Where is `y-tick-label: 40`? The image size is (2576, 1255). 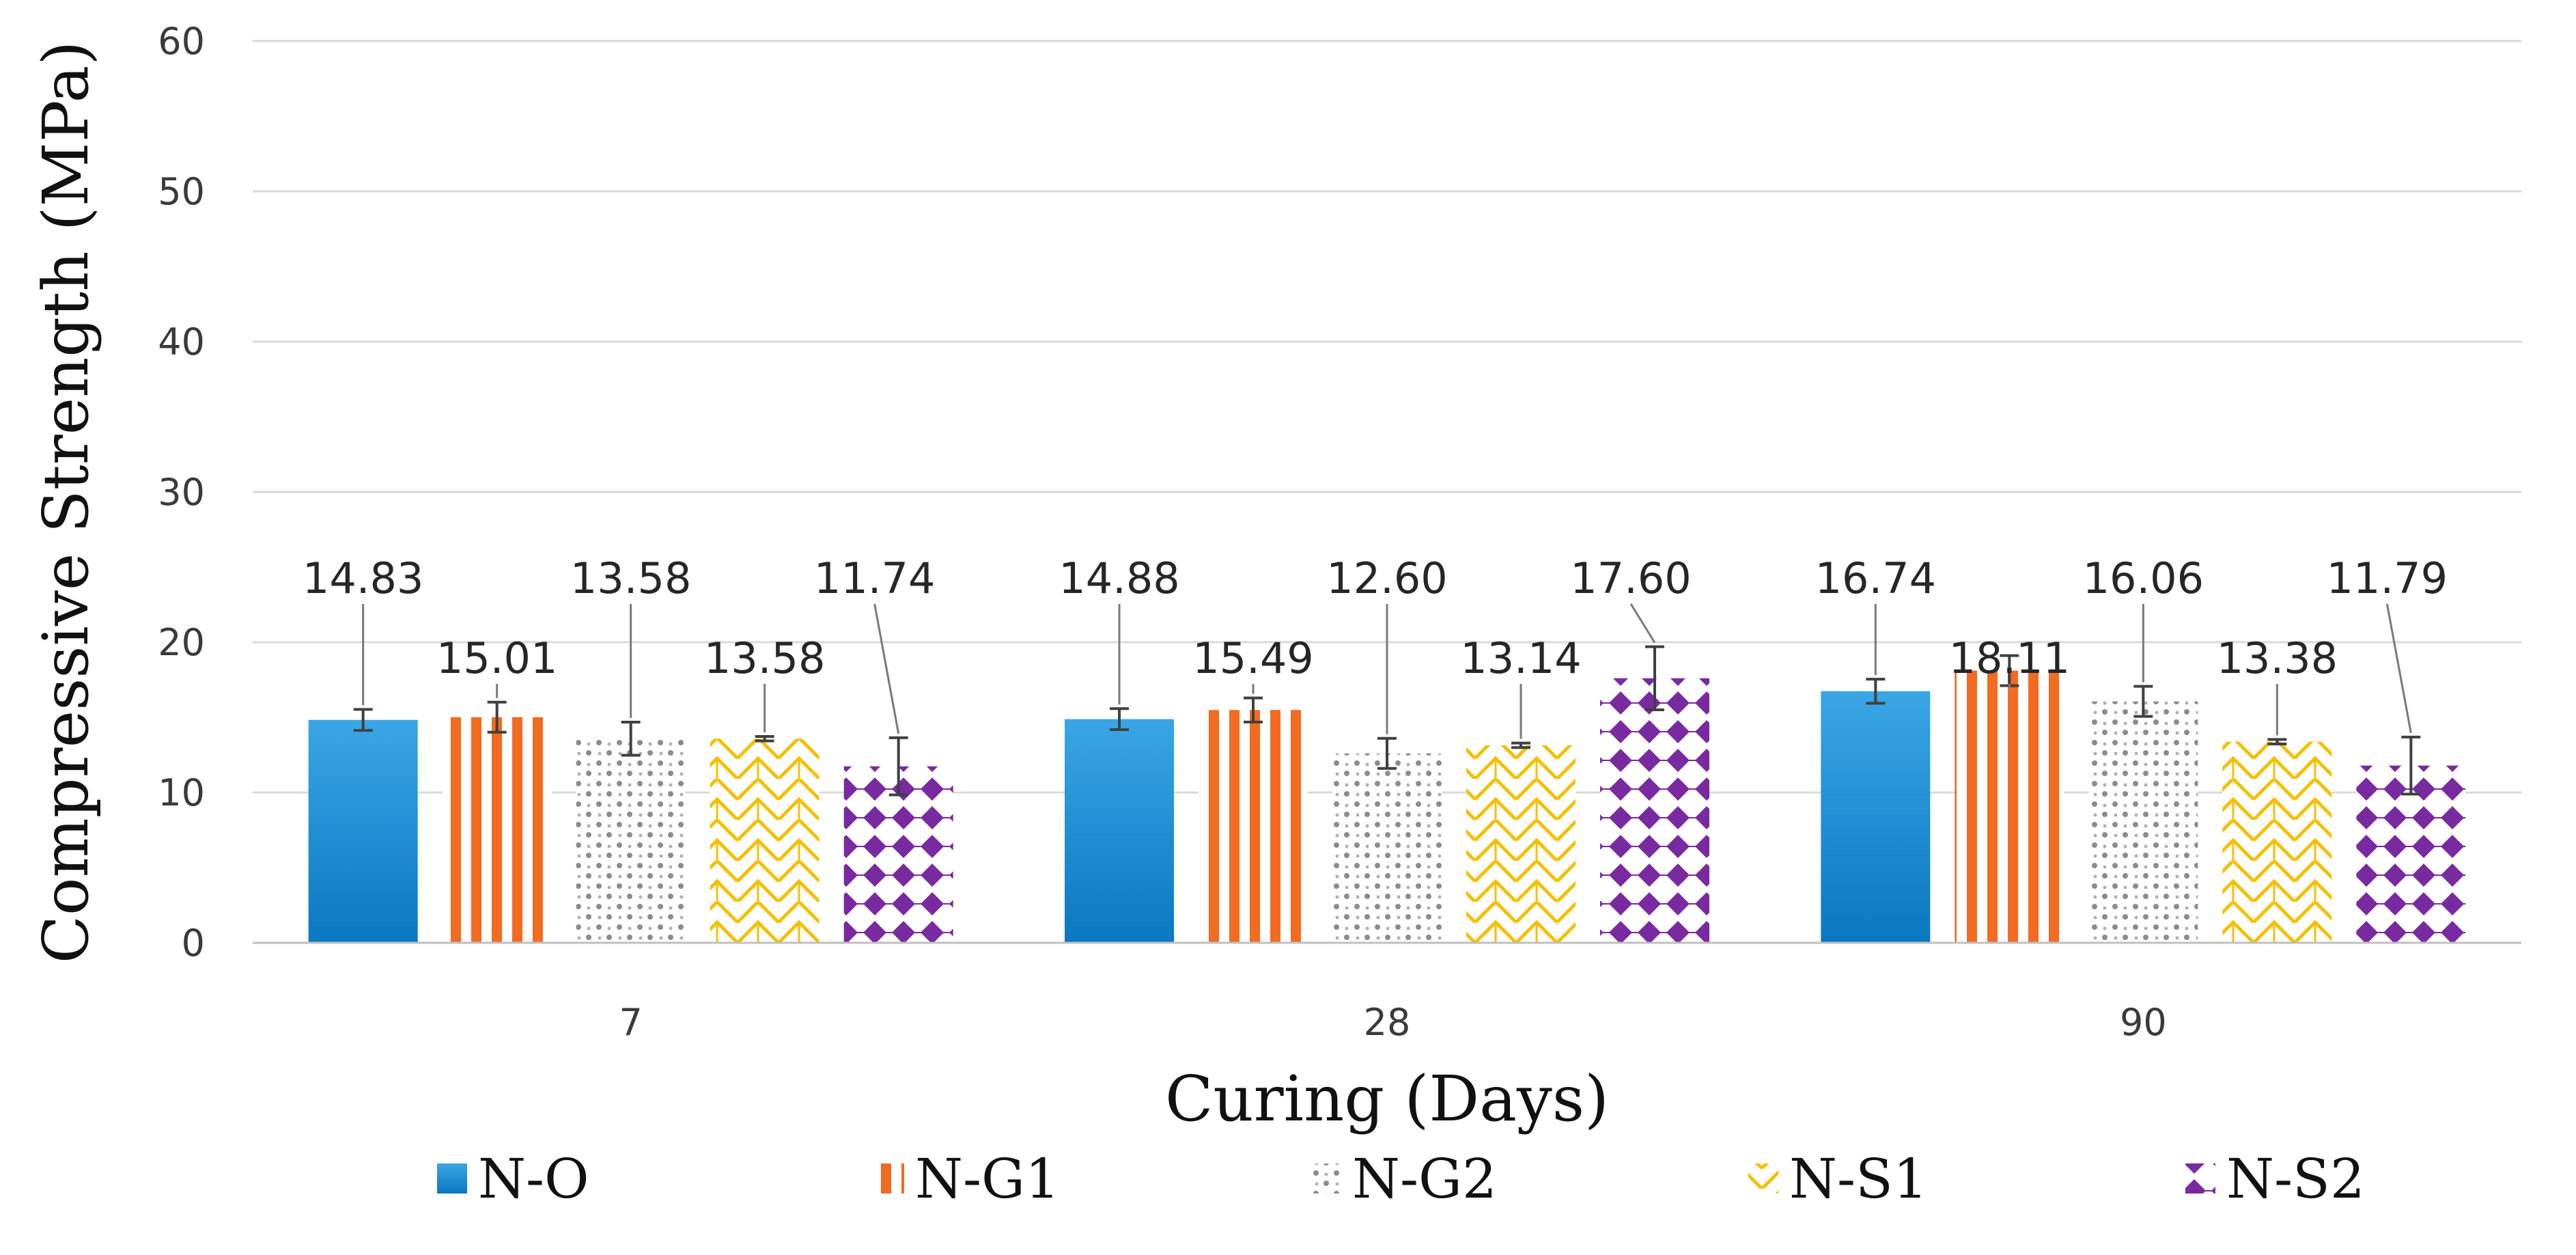
y-tick-label: 40 is located at coordinates (181, 342).